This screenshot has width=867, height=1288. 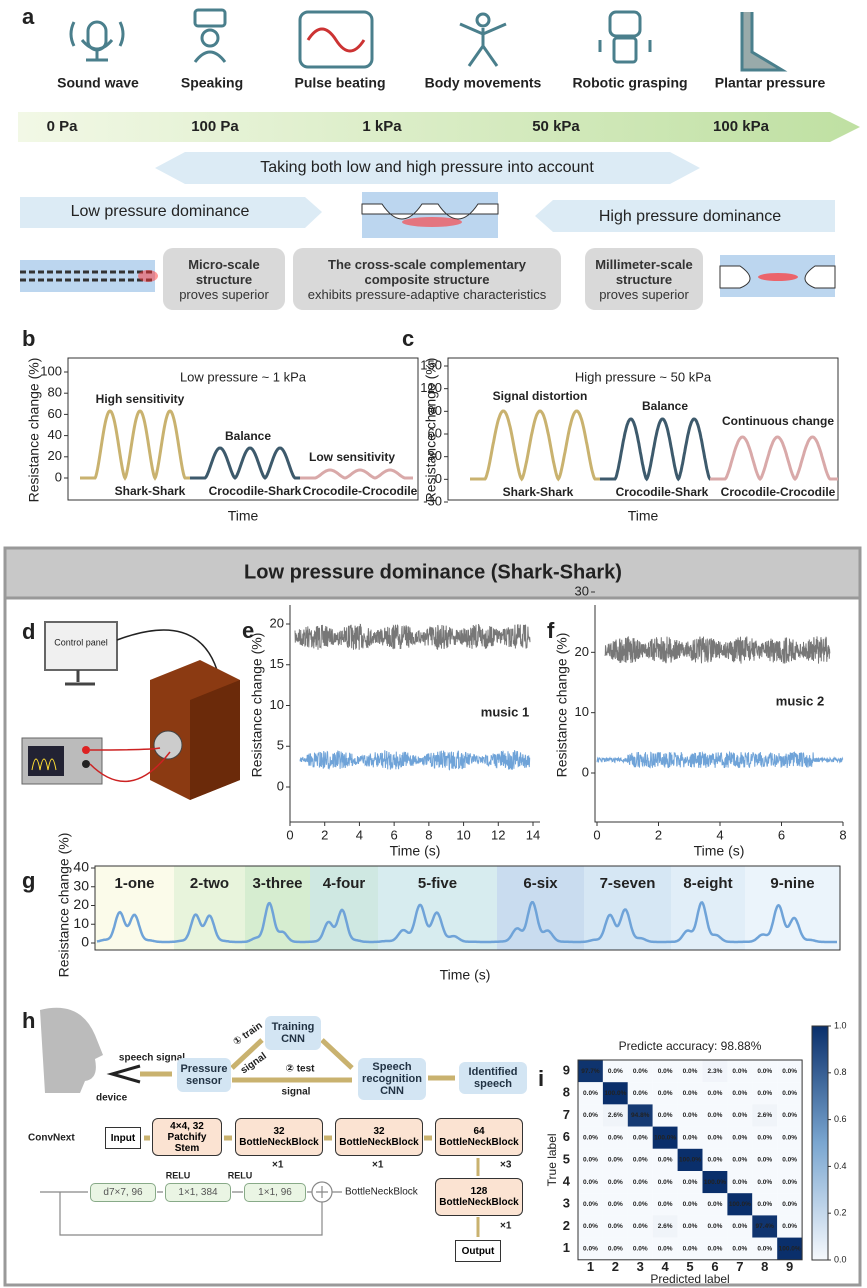 What do you see at coordinates (191, 1208) in the screenshot?
I see `bottleneck-graphics` at bounding box center [191, 1208].